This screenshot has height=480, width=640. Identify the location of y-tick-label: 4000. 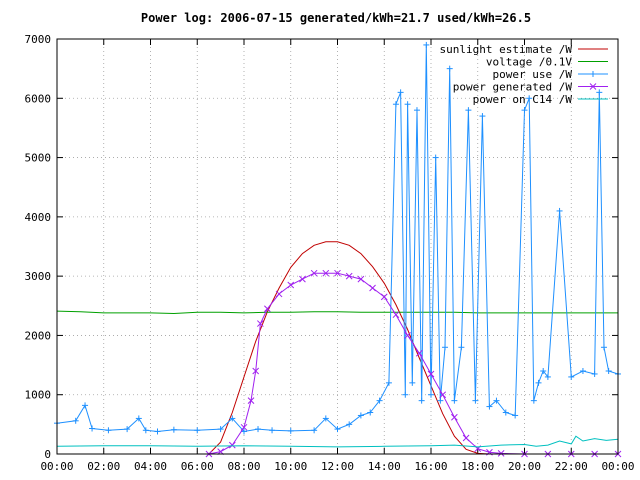
(38, 217).